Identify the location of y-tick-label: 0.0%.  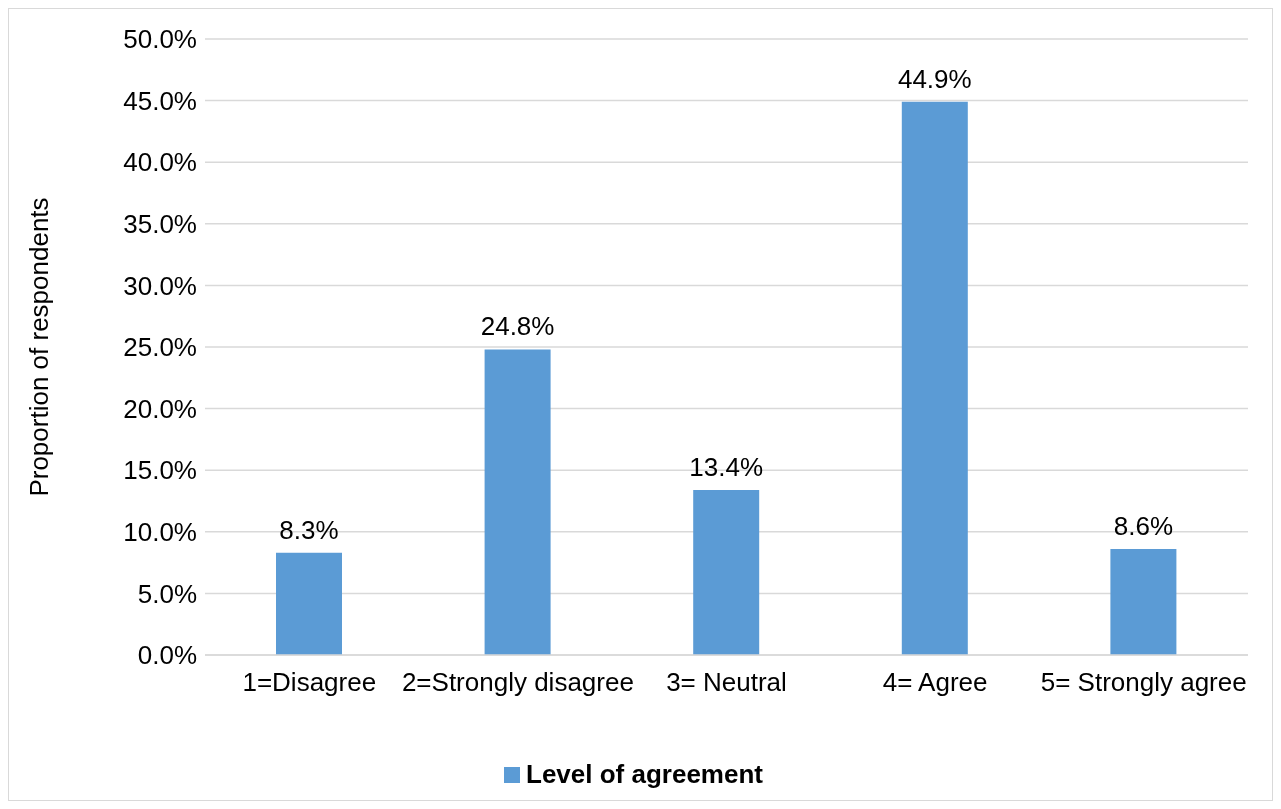
(167, 655).